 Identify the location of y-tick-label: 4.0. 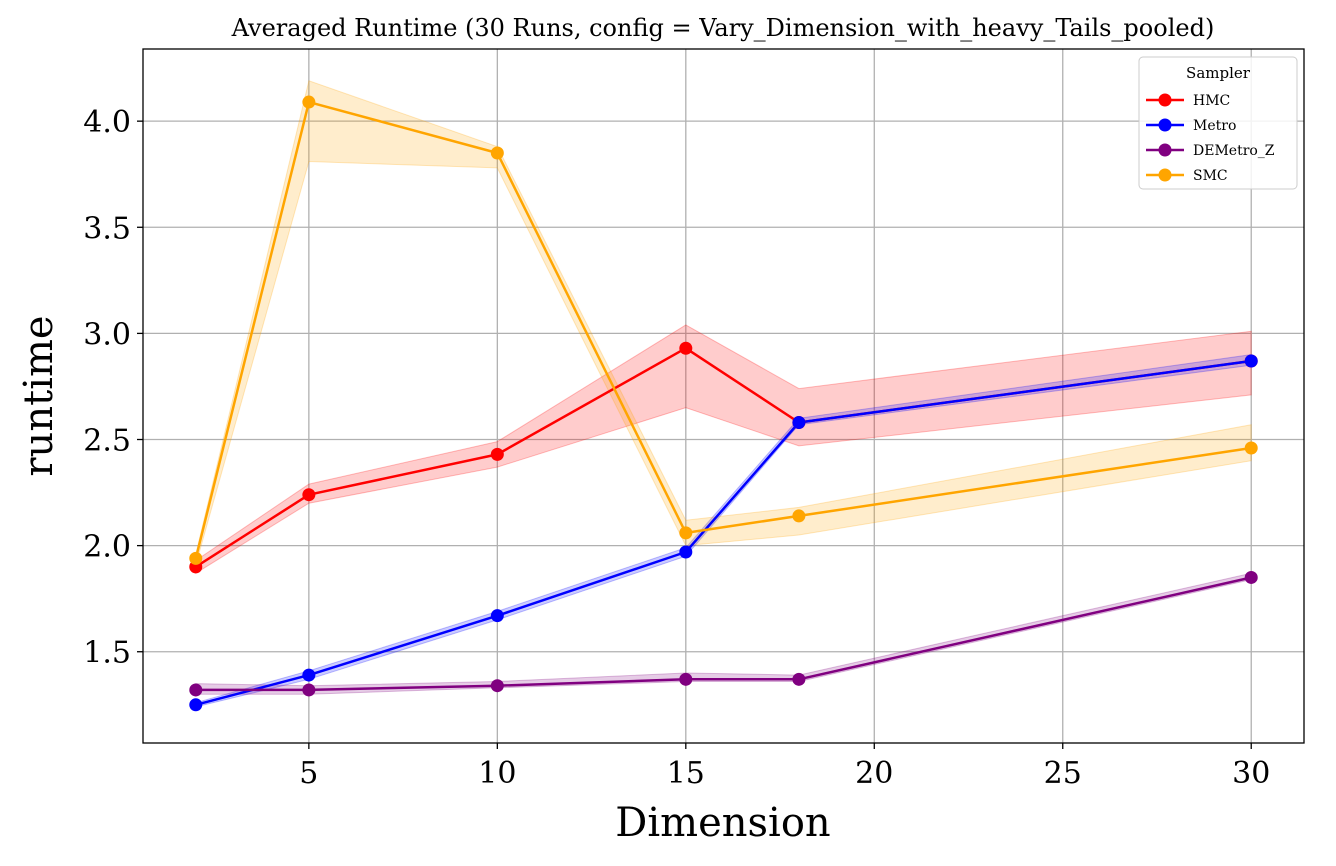
(107, 122).